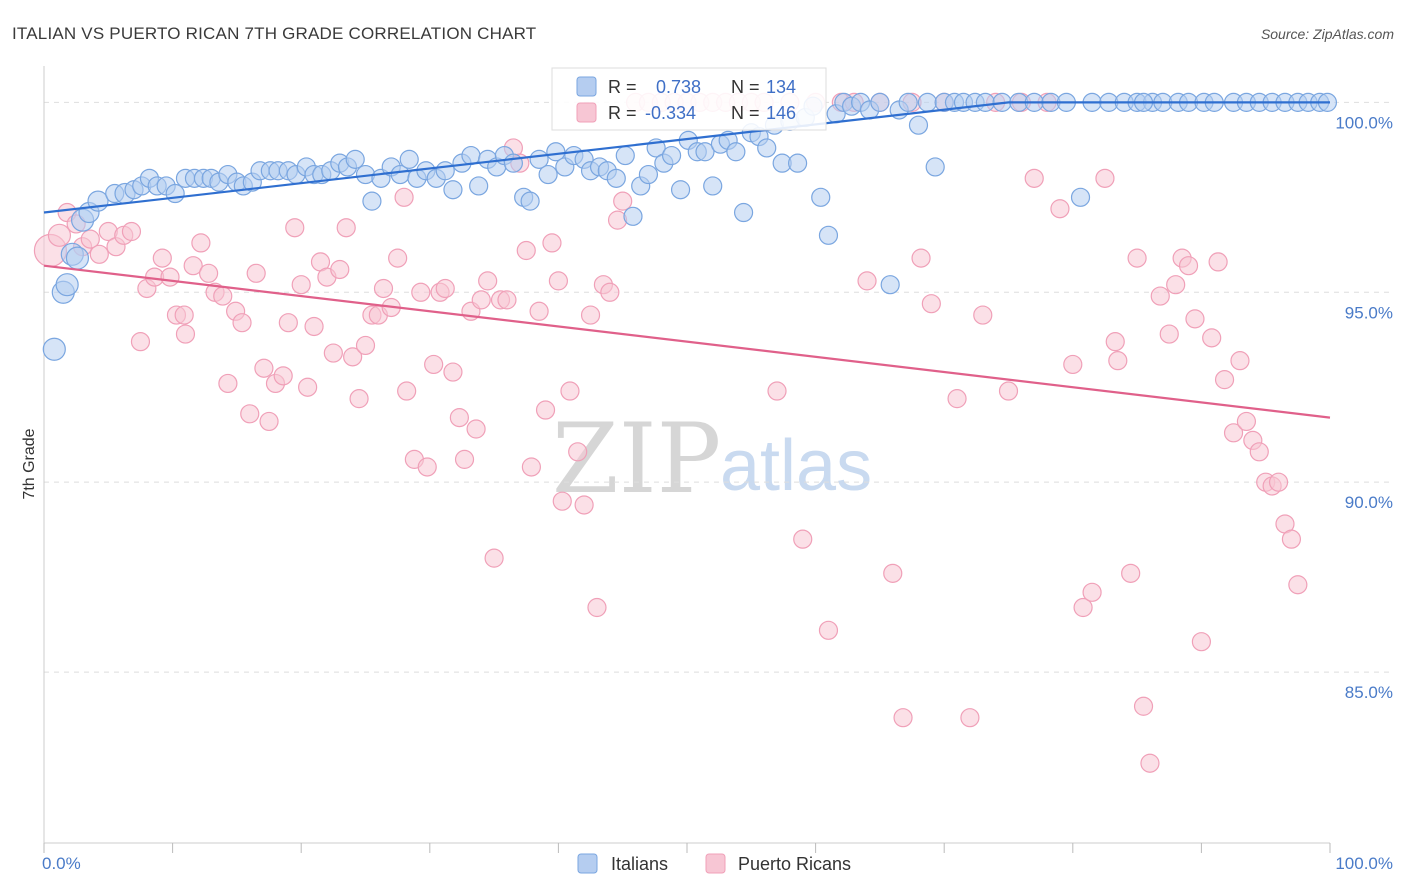 This screenshot has width=1406, height=892. What do you see at coordinates (1364, 863) in the screenshot?
I see `x-tick-label-max: 100.0%` at bounding box center [1364, 863].